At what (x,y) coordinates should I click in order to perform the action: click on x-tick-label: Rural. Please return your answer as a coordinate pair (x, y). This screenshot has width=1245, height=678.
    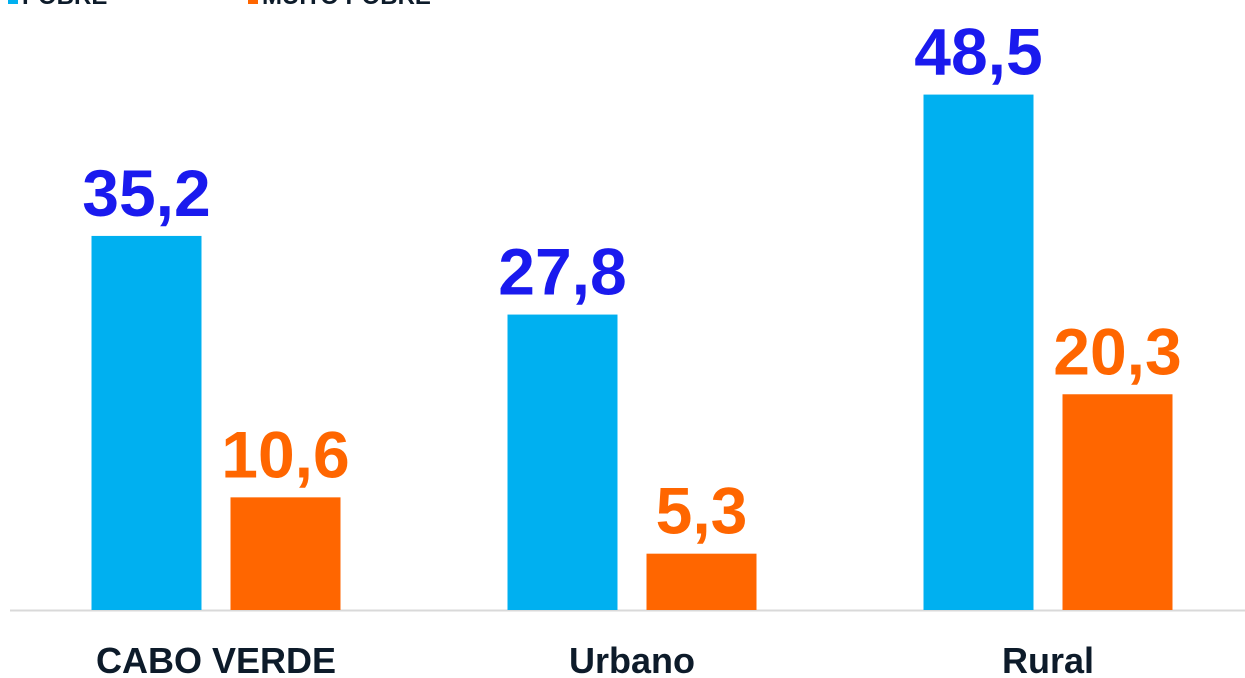
    Looking at the image, I should click on (1048, 659).